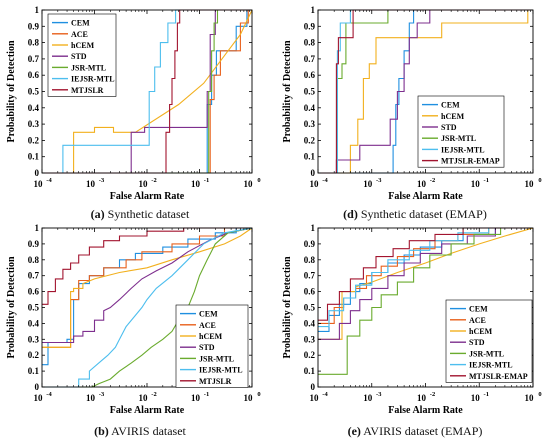  I want to click on y-tick-label: 0.4, so click(310, 323).